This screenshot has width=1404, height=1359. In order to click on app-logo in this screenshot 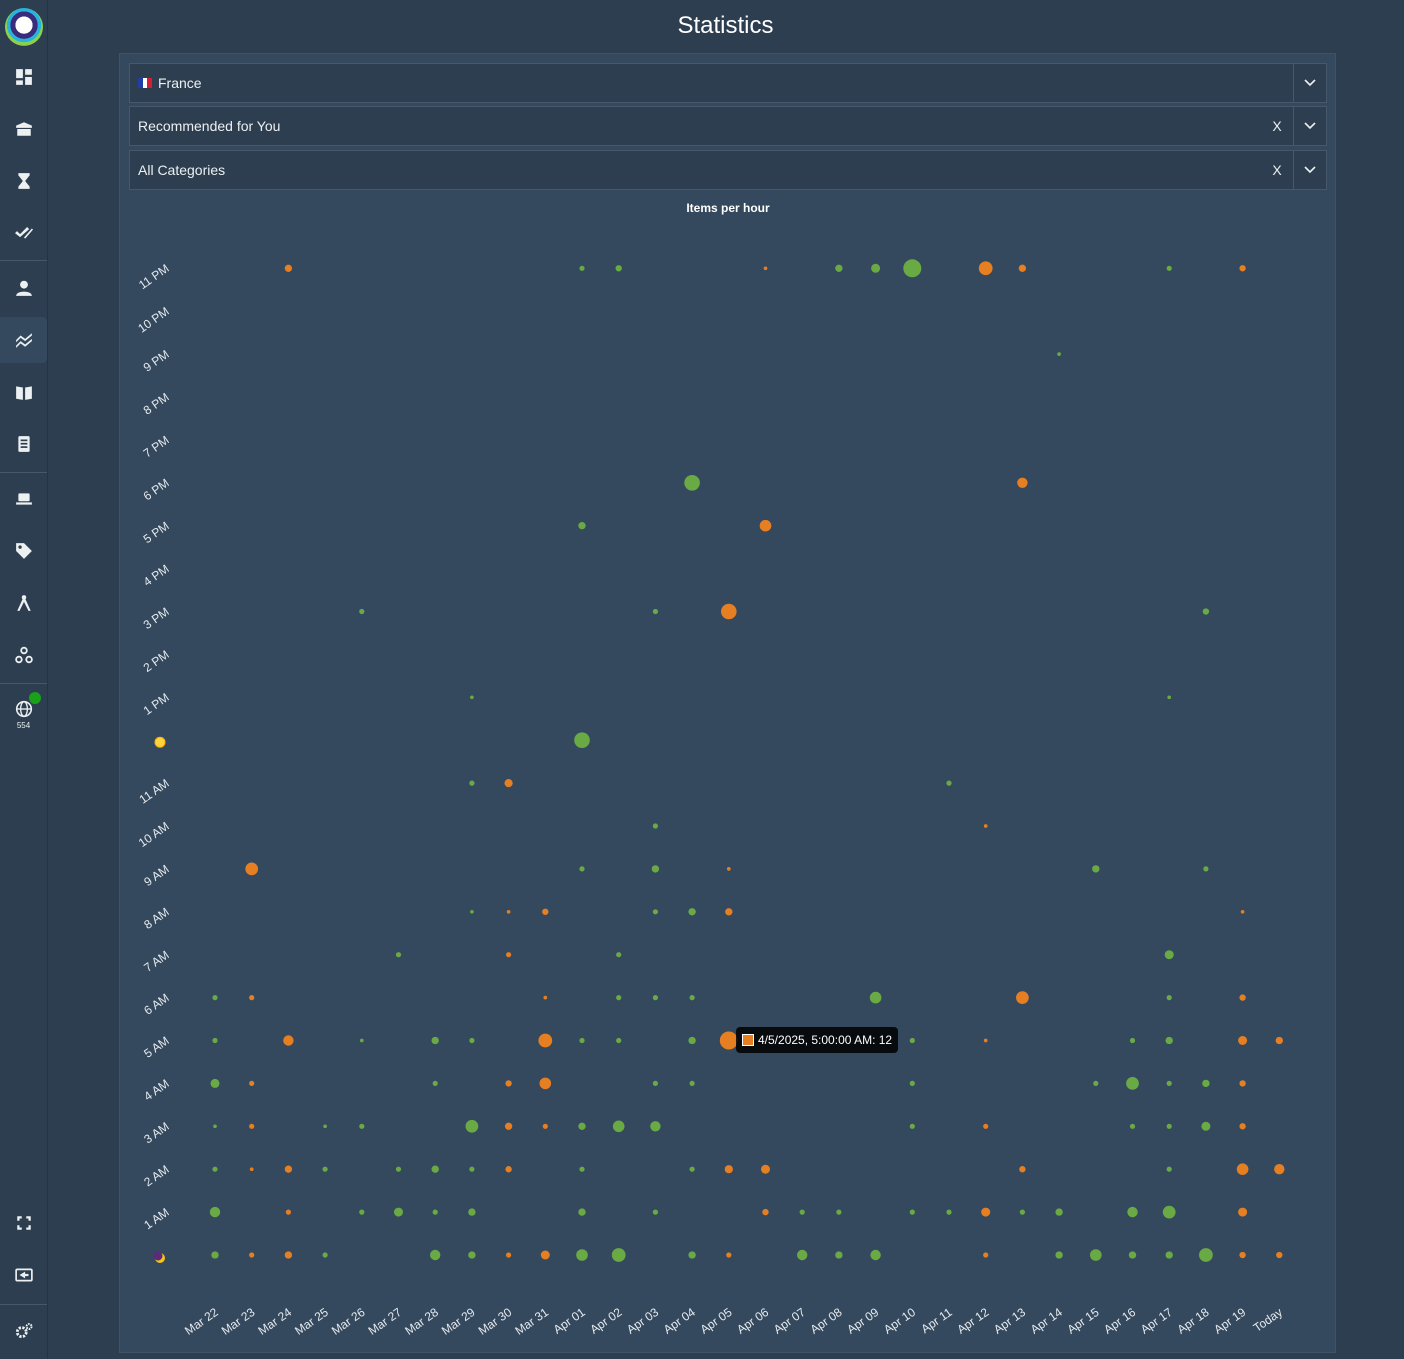, I will do `click(24, 27)`.